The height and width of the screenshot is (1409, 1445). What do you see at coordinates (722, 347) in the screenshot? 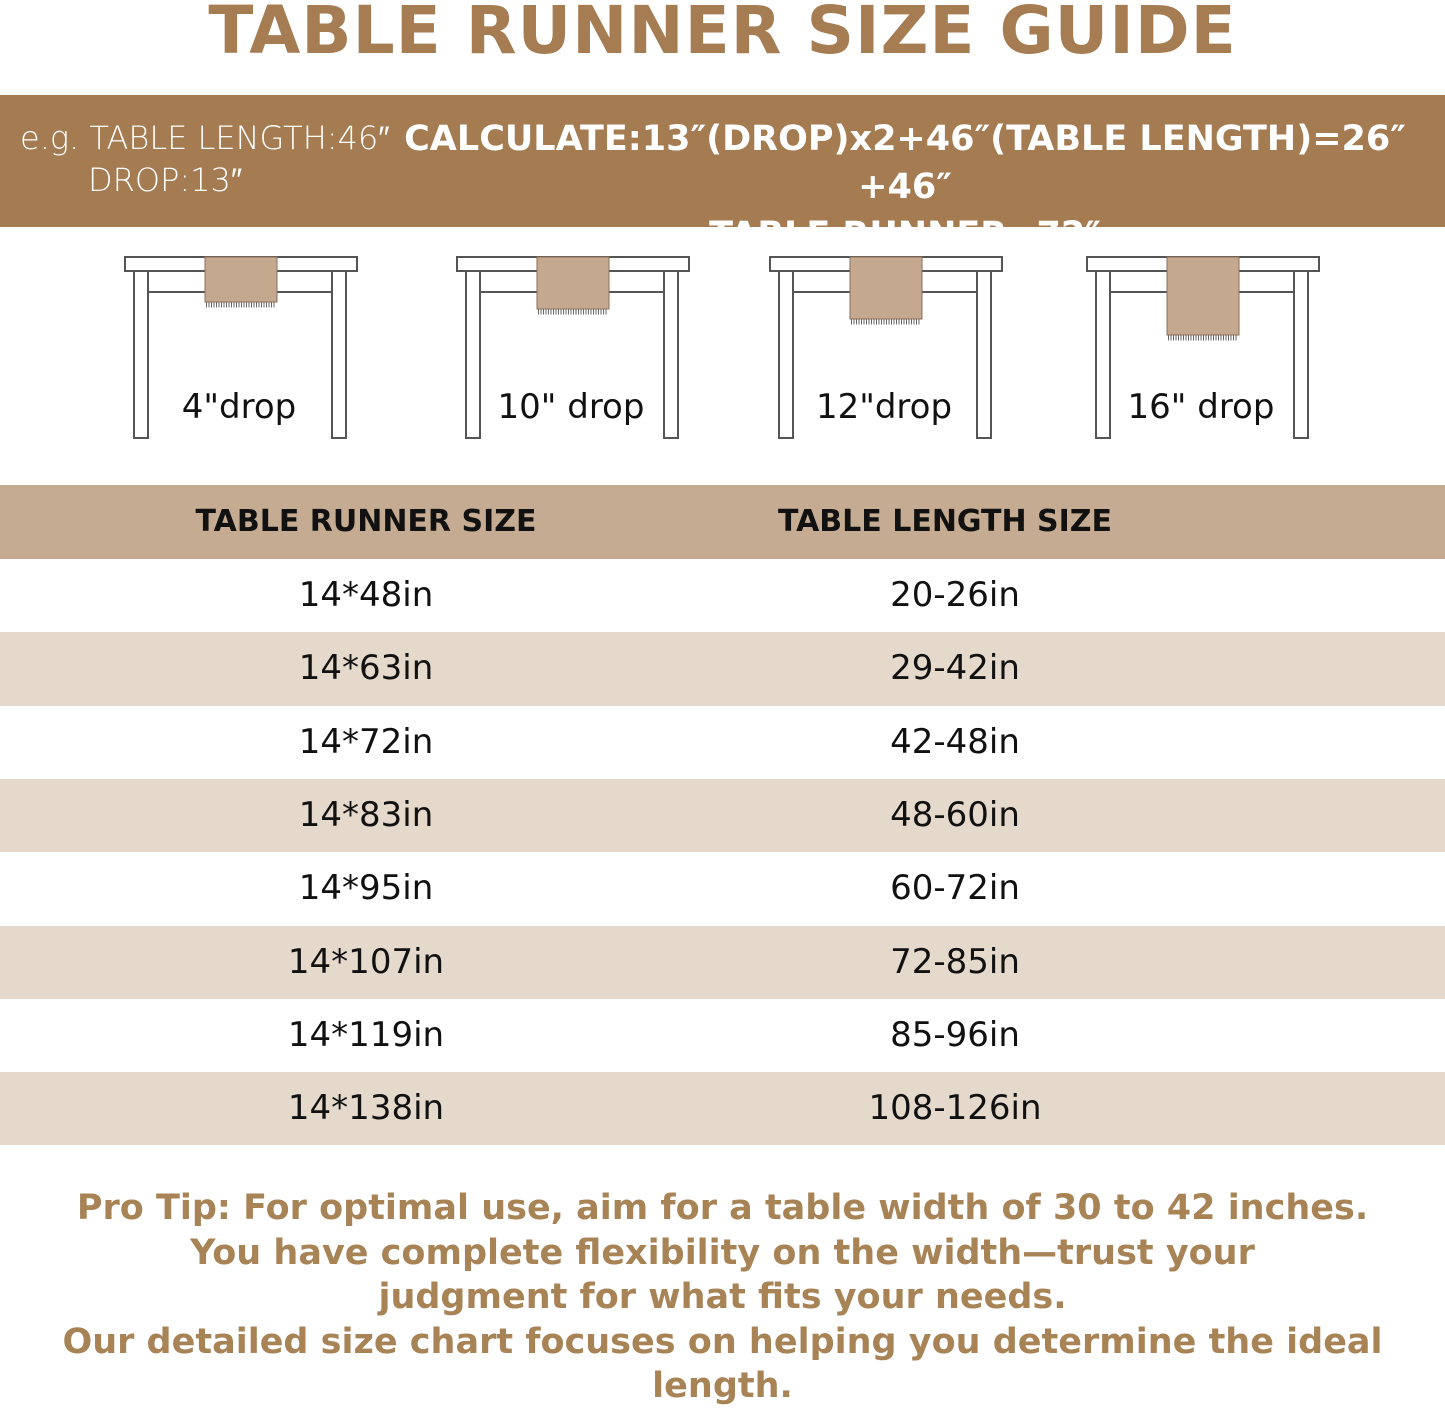
I see `drop-illustrations: 4"drop 10" drop 12"drop 16" drop` at bounding box center [722, 347].